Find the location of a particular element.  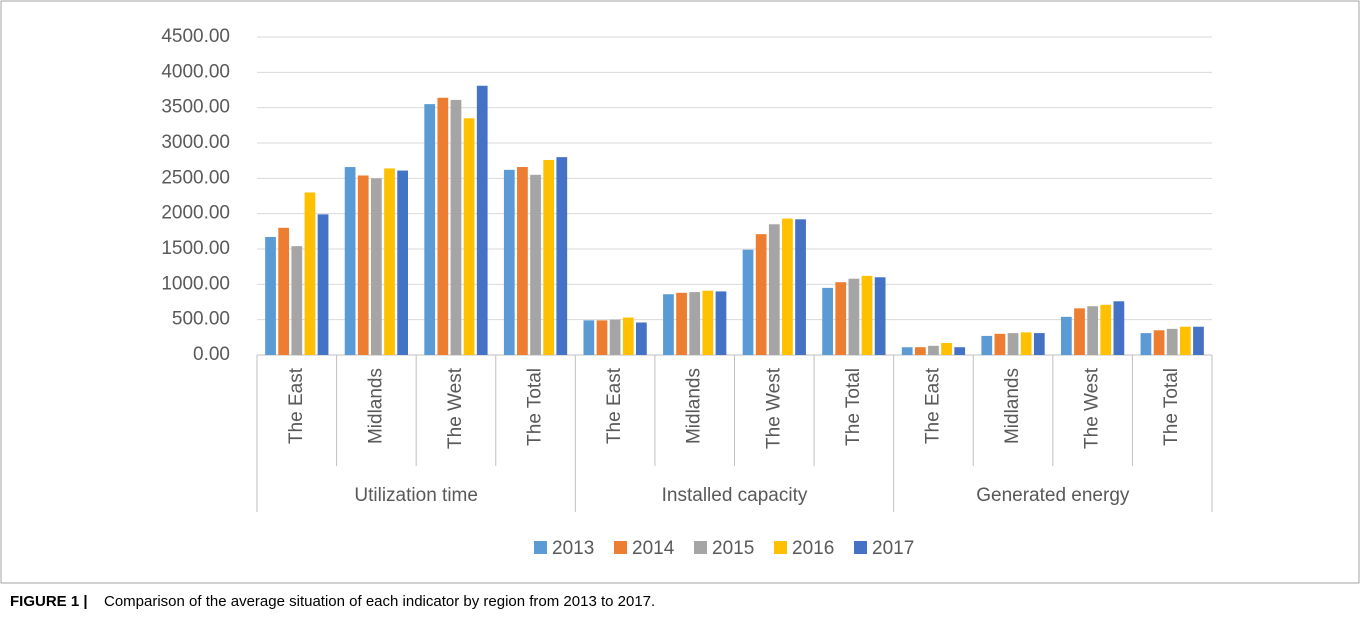

y-tick-label: 1500.00 is located at coordinates (195, 248).